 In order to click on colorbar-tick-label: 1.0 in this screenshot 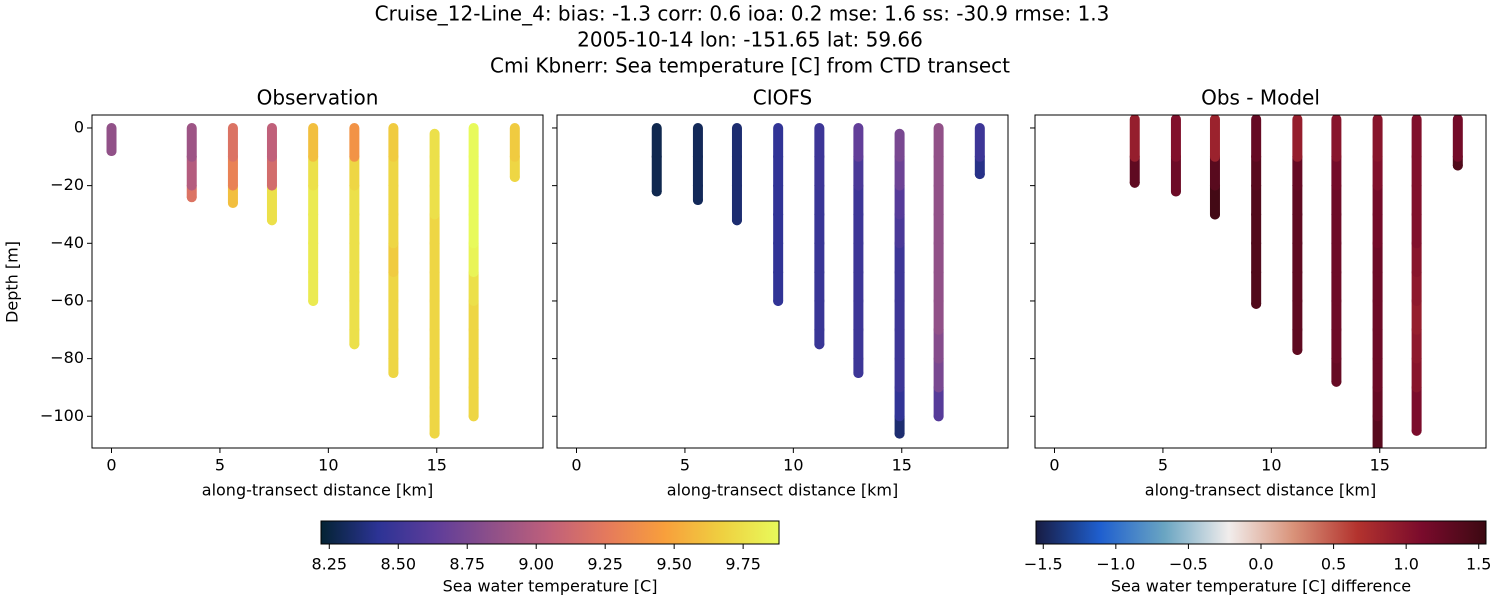, I will do `click(1405, 564)`.